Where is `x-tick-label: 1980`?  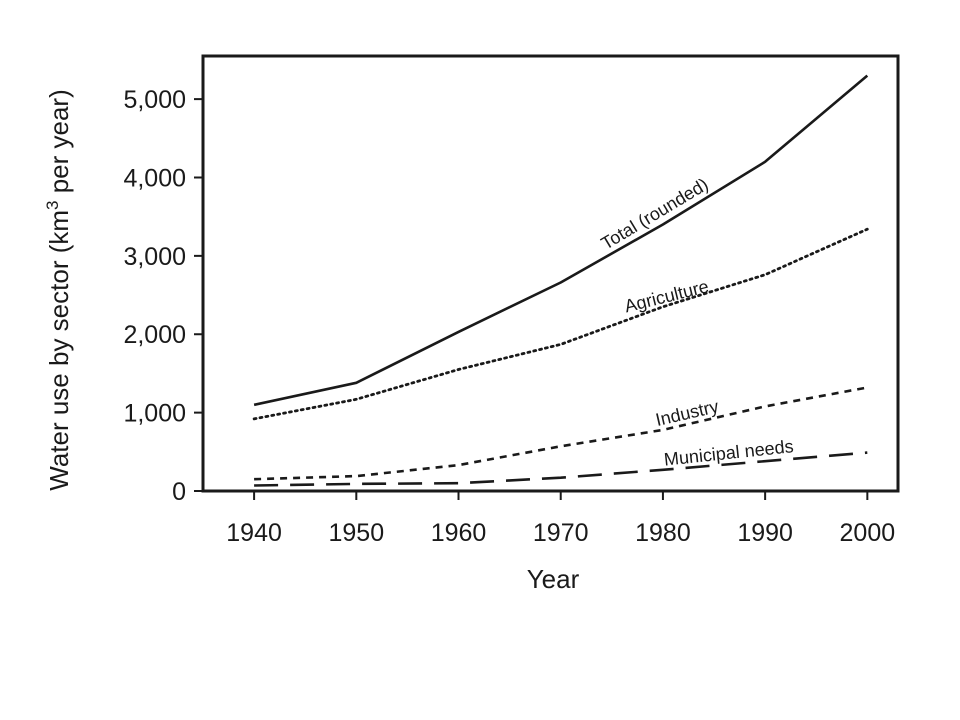
x-tick-label: 1980 is located at coordinates (663, 533).